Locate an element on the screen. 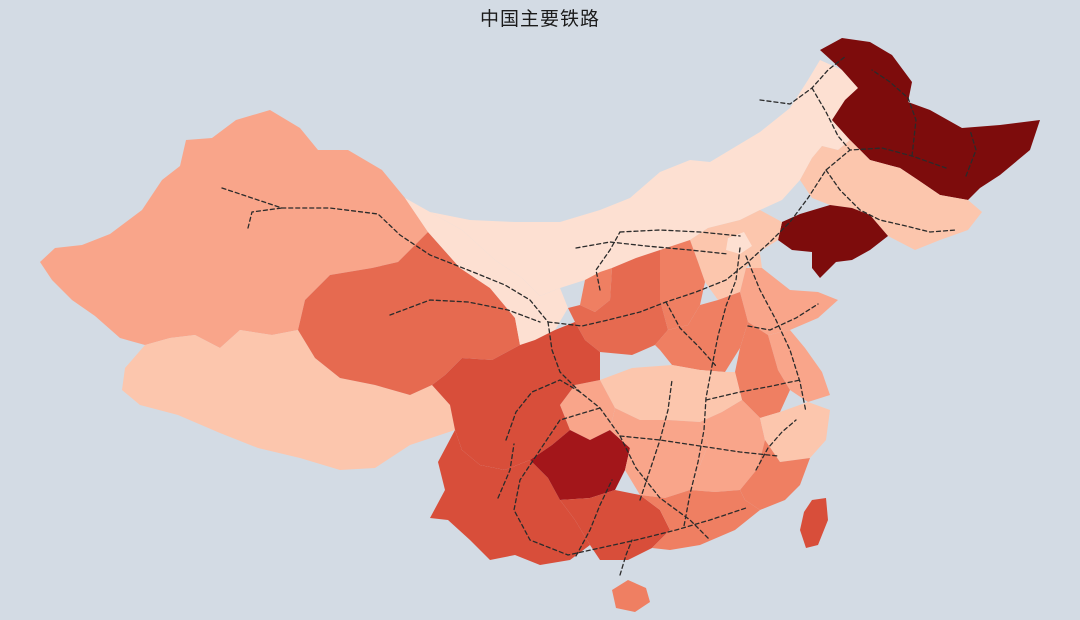 Image resolution: width=1080 pixels, height=620 pixels. region-yunnan is located at coordinates (510, 497).